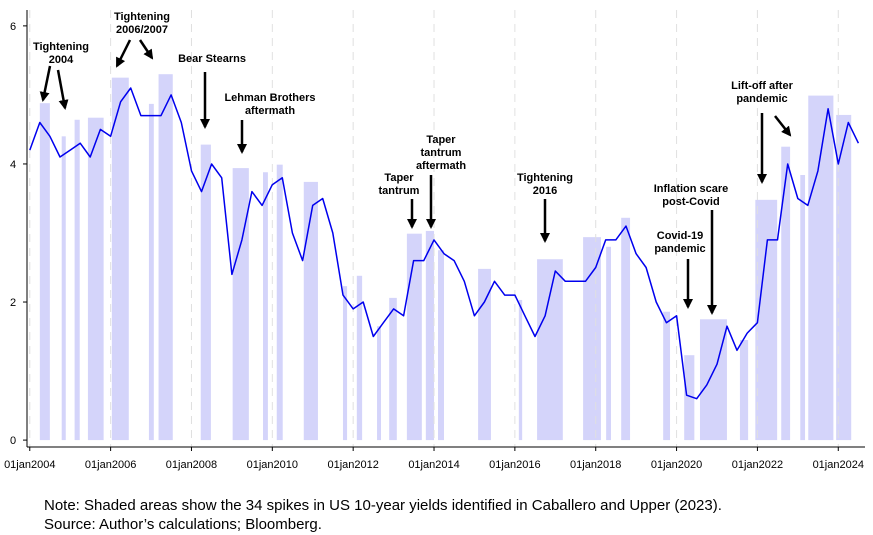 This screenshot has width=873, height=535. I want to click on annotation: Bear Stearns, so click(212, 59).